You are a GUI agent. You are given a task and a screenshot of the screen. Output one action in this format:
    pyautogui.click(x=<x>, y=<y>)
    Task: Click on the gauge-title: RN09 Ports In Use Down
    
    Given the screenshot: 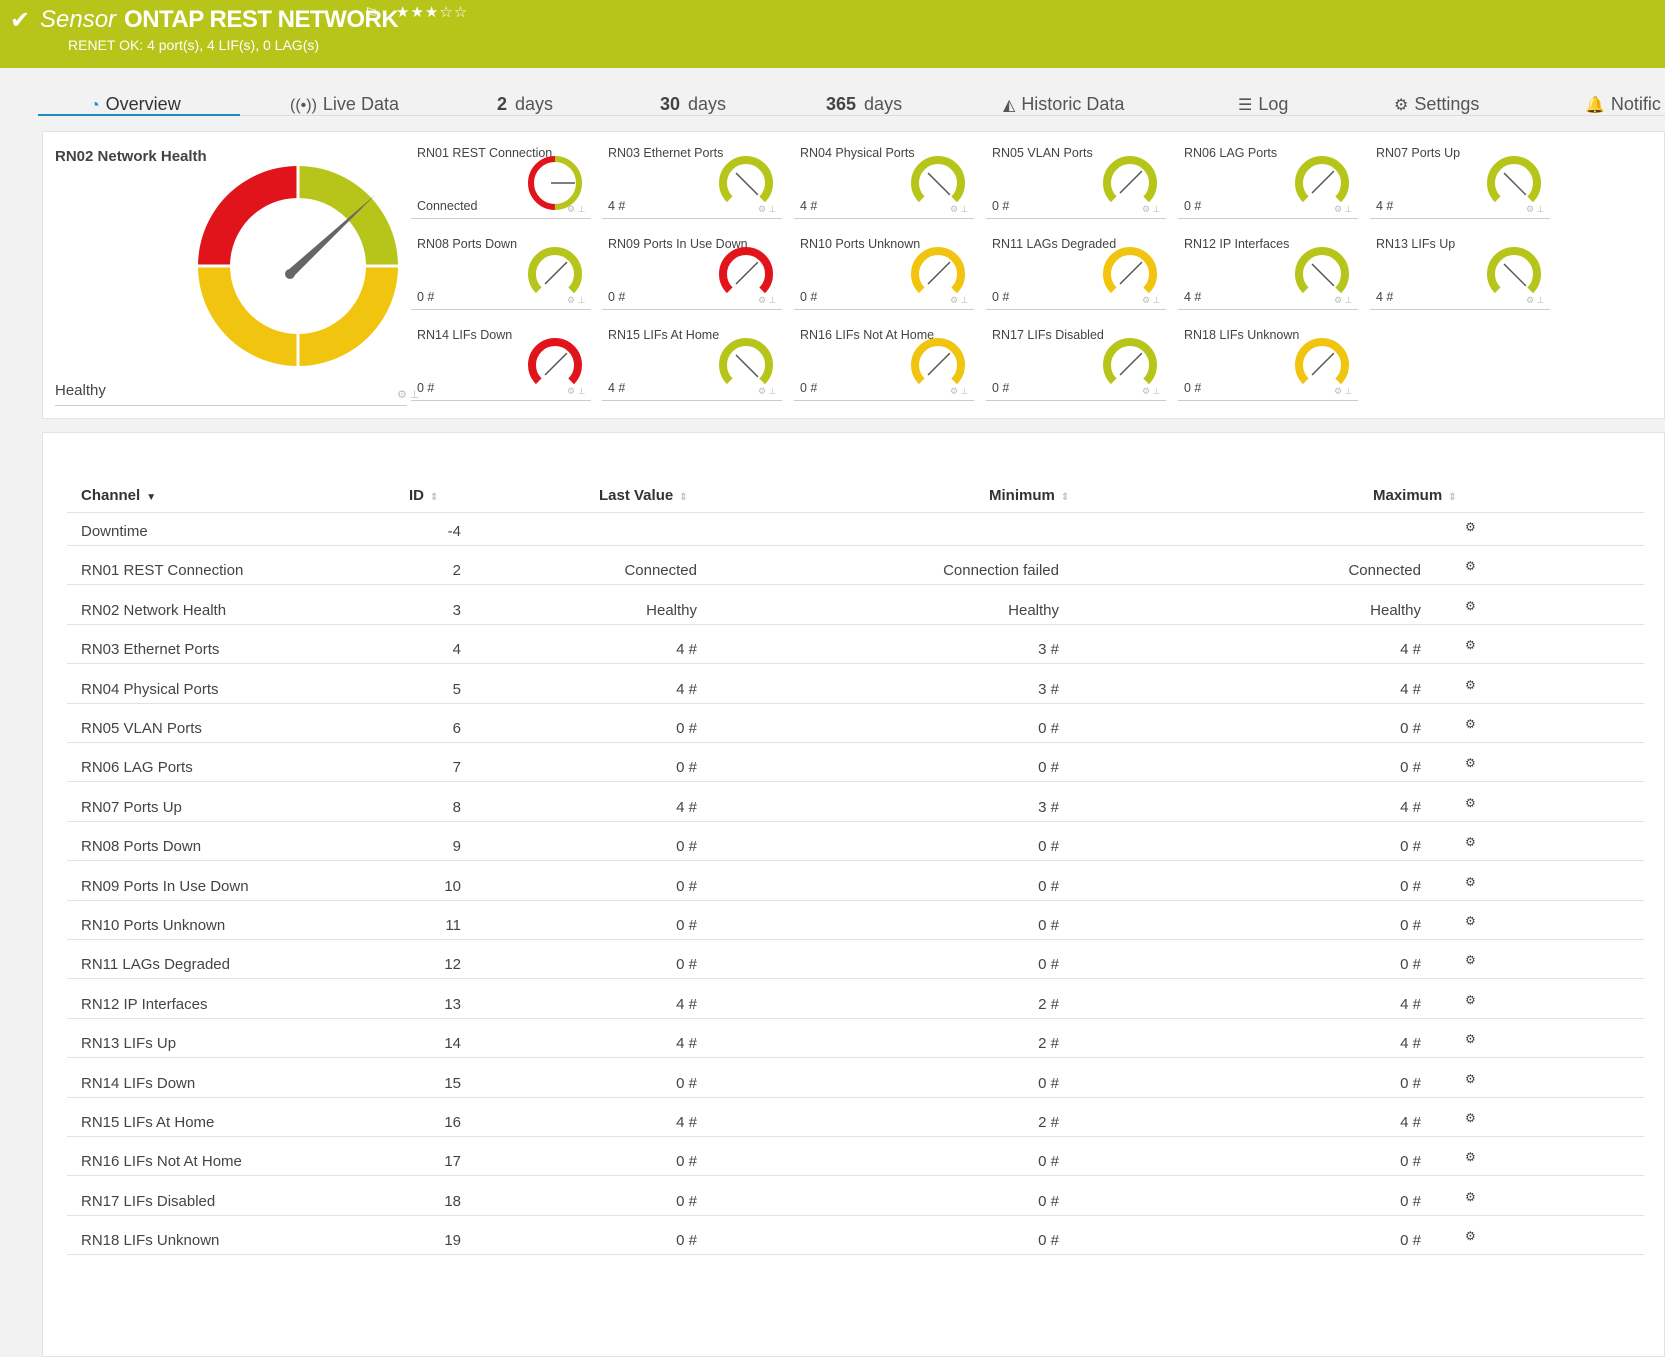 What is the action you would take?
    pyautogui.click(x=678, y=244)
    